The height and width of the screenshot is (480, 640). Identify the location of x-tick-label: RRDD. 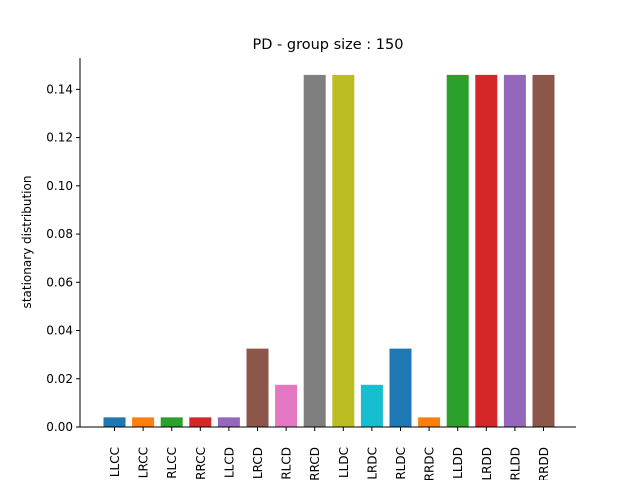
(544, 463).